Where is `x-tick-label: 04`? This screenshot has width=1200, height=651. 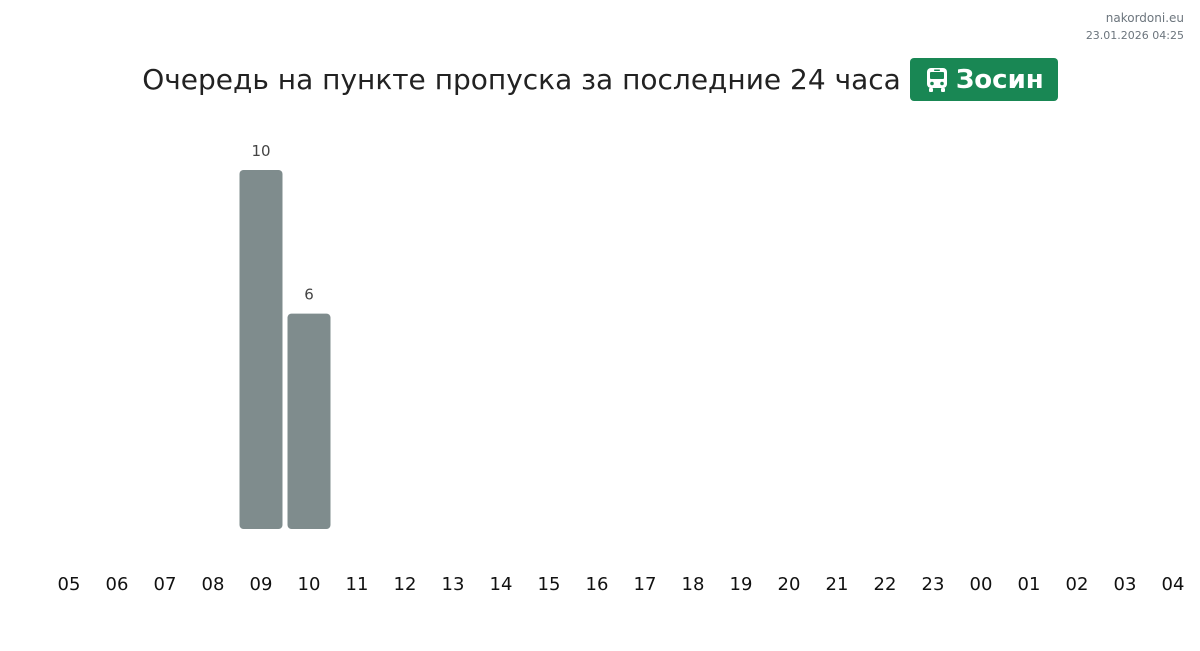 x-tick-label: 04 is located at coordinates (1173, 584).